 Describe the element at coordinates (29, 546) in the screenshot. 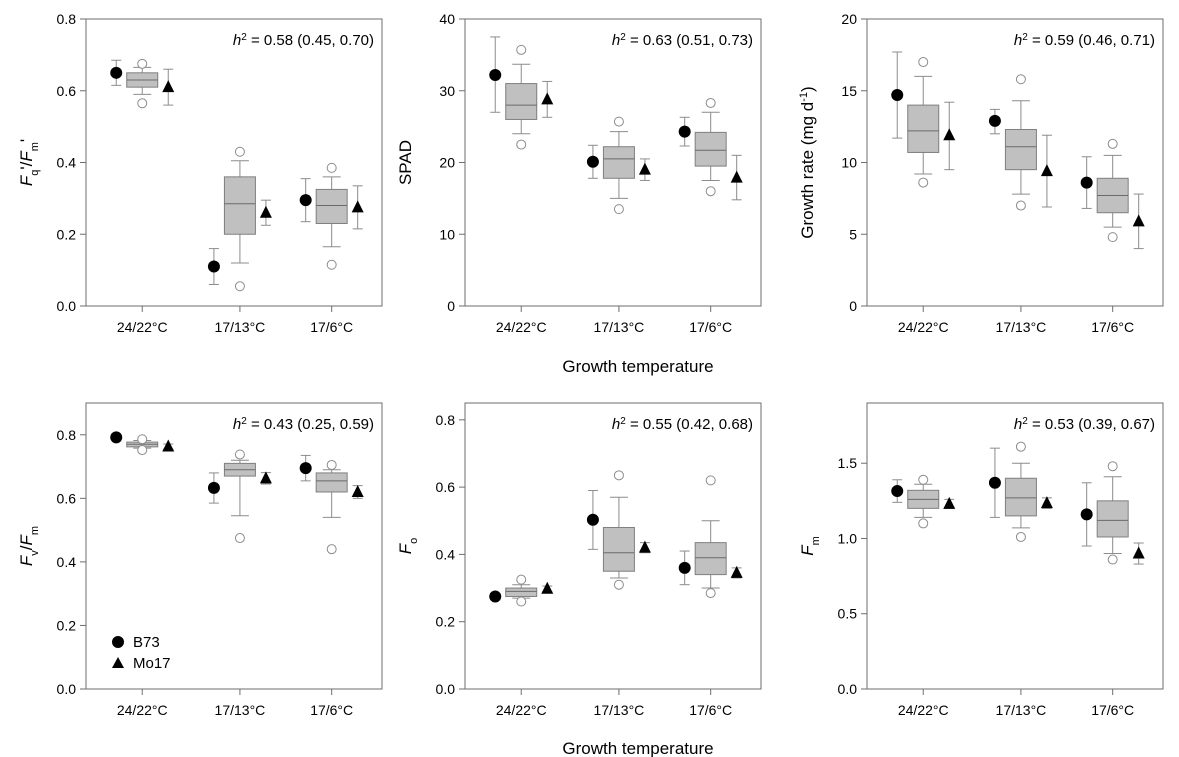

I see `y-axis-label: Fv/Fm` at that location.